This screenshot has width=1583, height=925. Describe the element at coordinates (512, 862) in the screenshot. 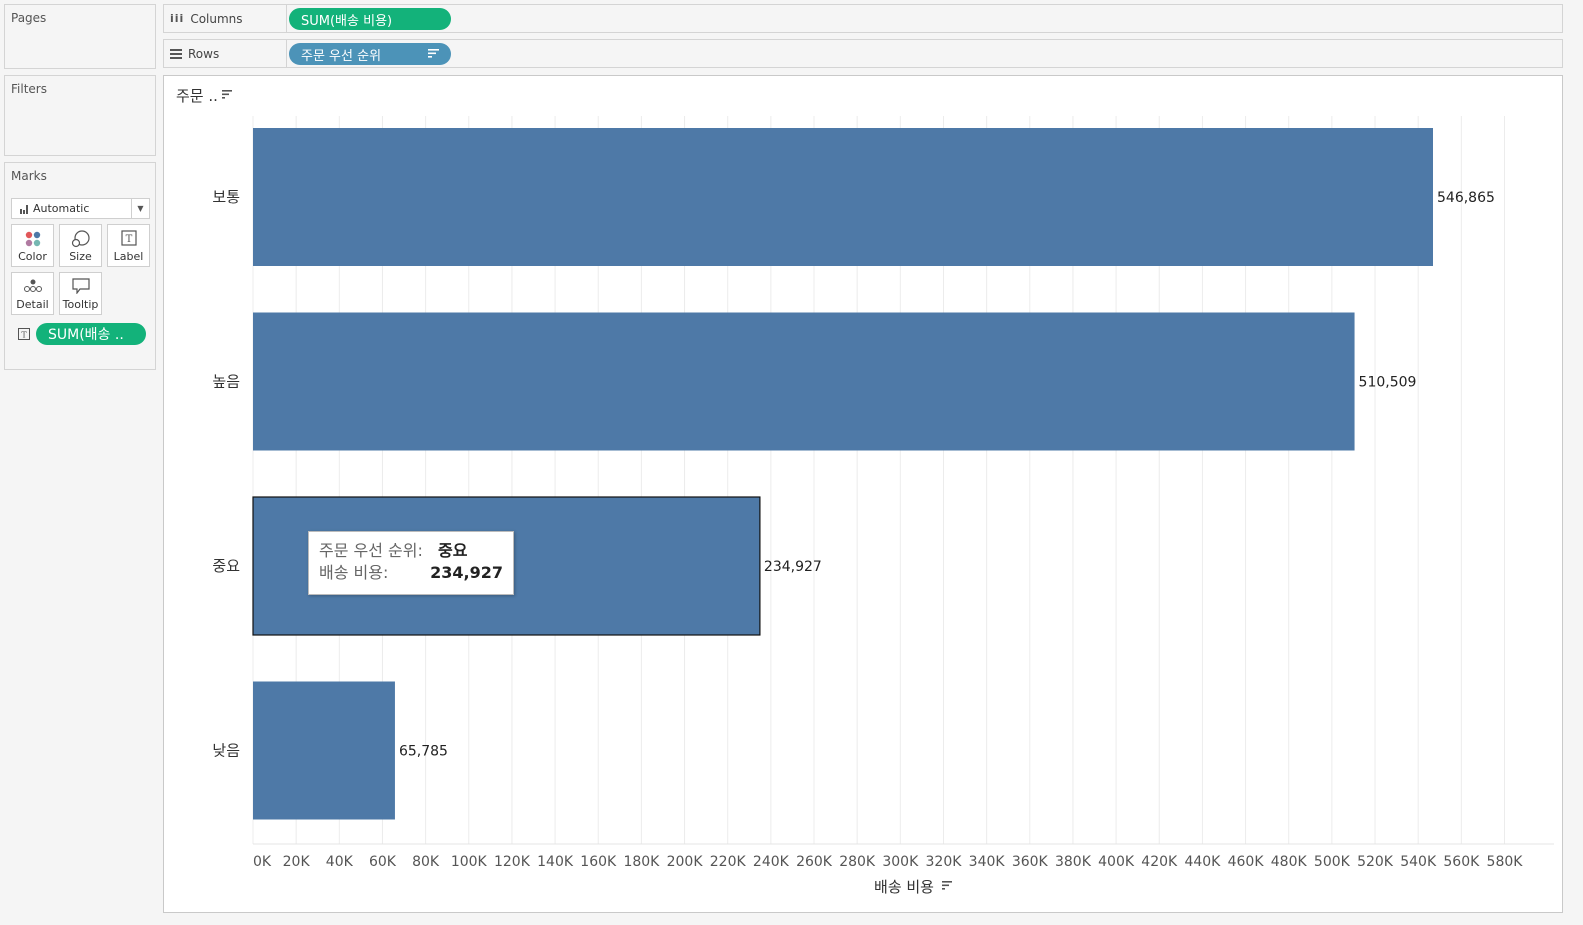

I see `x-tick-label: 120K` at that location.